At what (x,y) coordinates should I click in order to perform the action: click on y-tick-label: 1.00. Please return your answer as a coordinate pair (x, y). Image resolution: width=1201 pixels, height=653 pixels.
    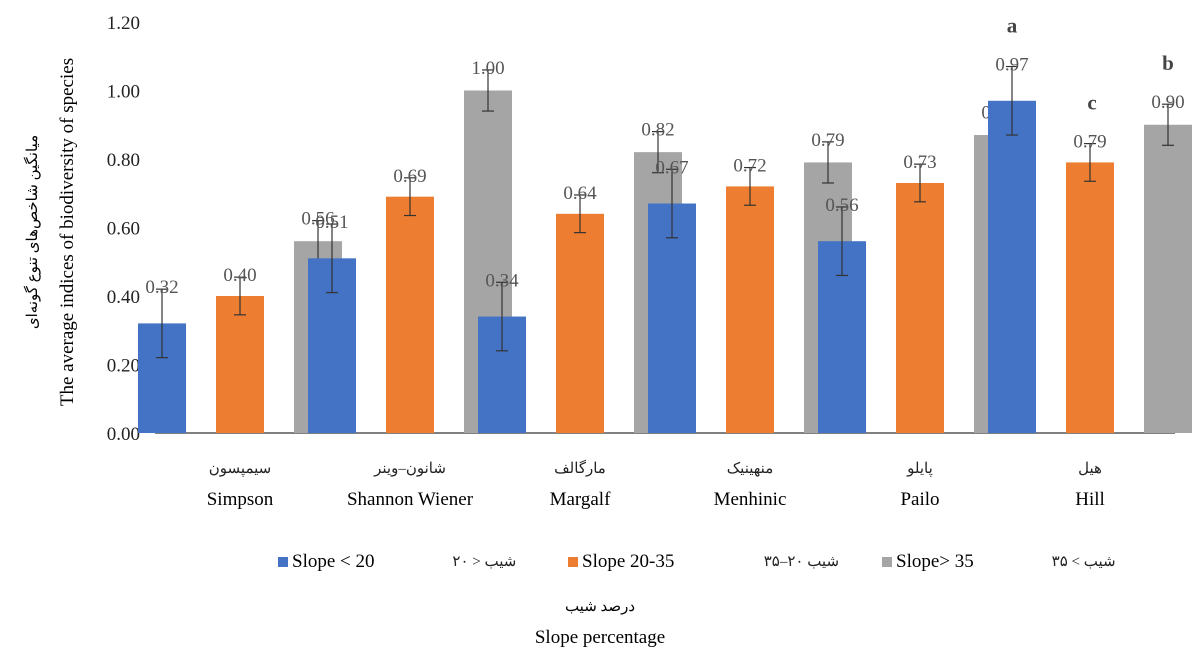
    Looking at the image, I should click on (123, 92).